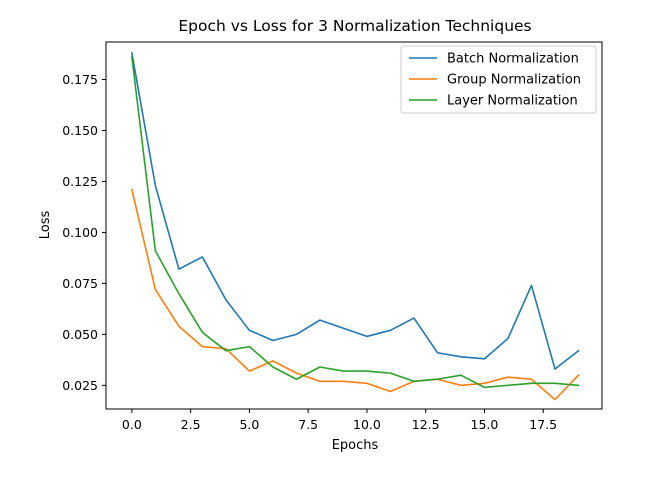 The width and height of the screenshot is (670, 489). I want to click on y-tick-label: 0.175, so click(80, 79).